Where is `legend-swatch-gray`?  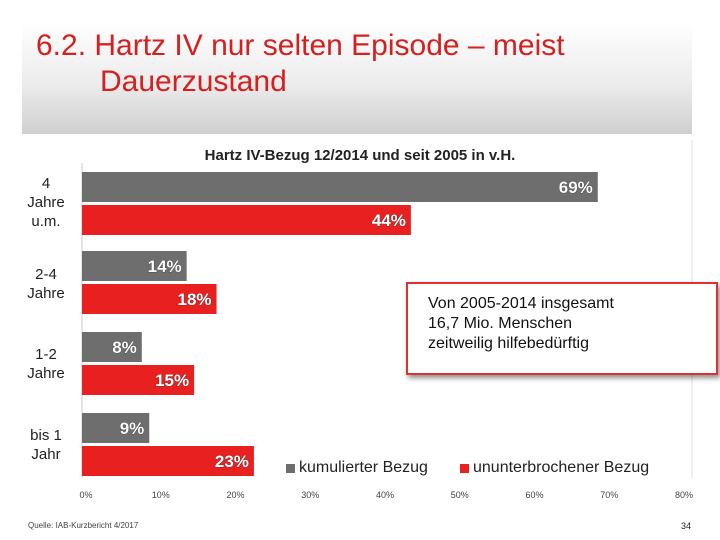 legend-swatch-gray is located at coordinates (290, 468).